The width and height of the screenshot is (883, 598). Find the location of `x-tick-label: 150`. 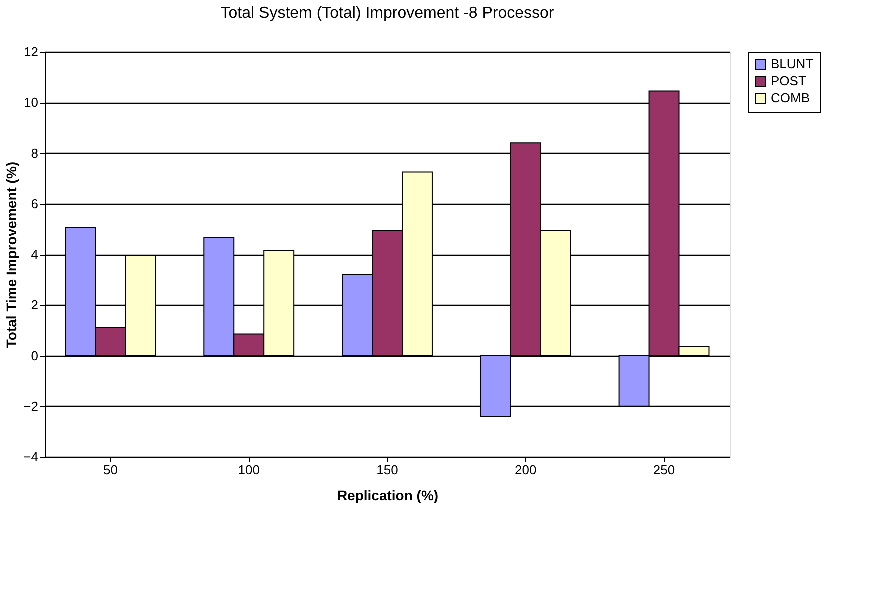

x-tick-label: 150 is located at coordinates (387, 470).